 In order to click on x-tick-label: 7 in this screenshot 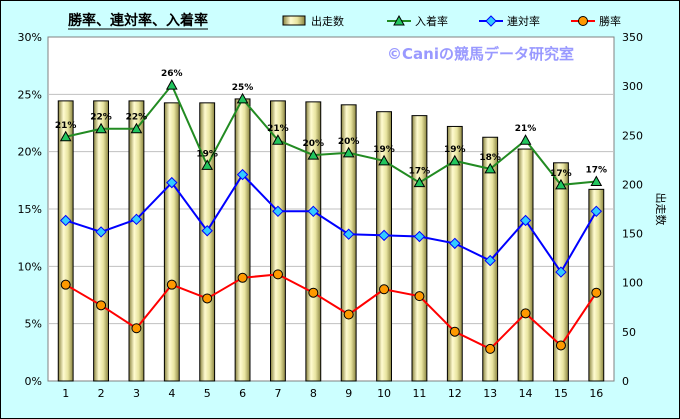, I will do `click(277, 393)`.